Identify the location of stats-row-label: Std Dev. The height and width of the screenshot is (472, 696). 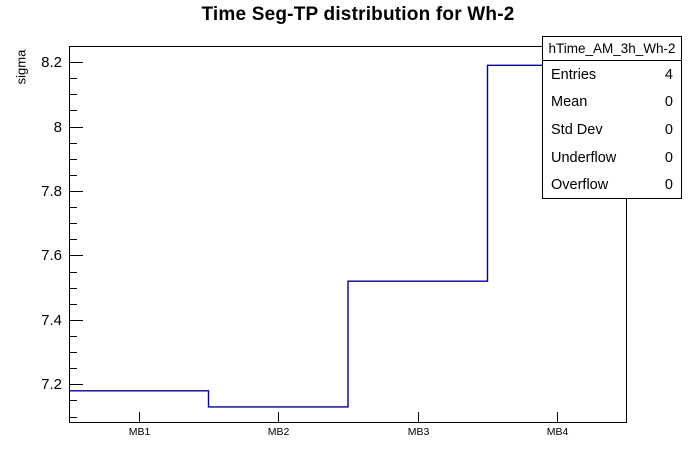
(577, 129).